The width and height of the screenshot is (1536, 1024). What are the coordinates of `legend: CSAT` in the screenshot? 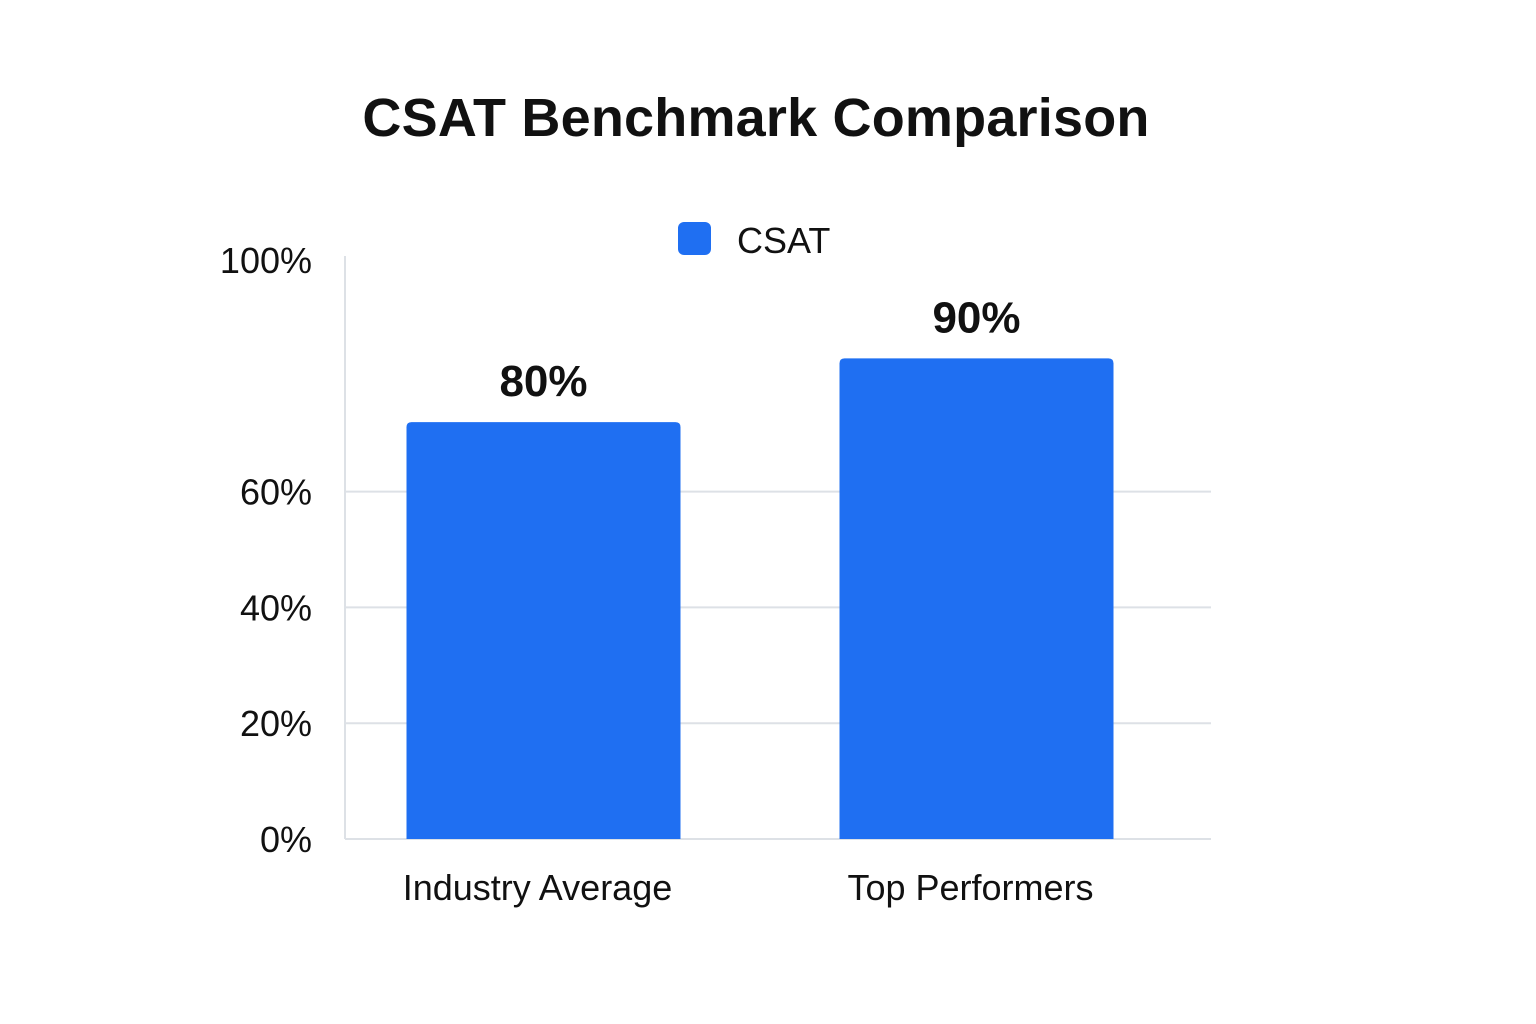 It's located at (754, 240).